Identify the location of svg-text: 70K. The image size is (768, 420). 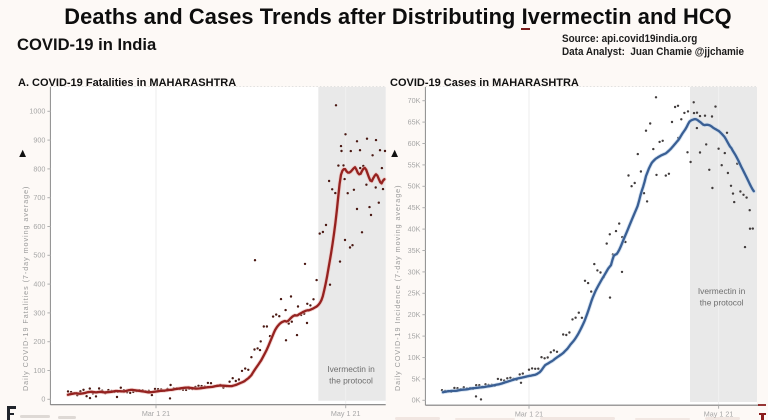
(414, 100).